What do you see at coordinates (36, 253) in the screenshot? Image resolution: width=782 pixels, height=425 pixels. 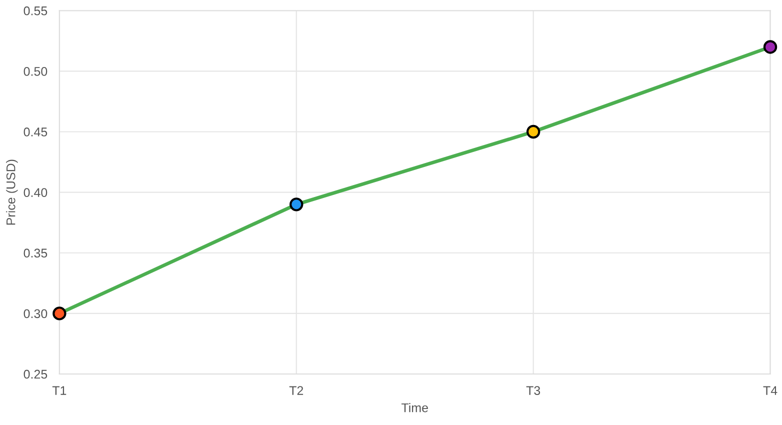 I see `y-tick-label: 0.35` at bounding box center [36, 253].